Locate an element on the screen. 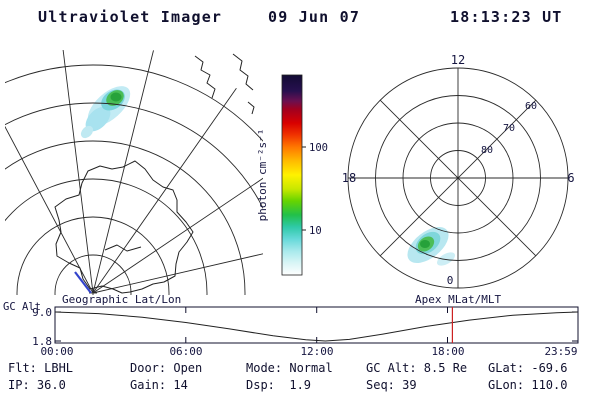  colorbar-gradient-bar is located at coordinates (292, 175).